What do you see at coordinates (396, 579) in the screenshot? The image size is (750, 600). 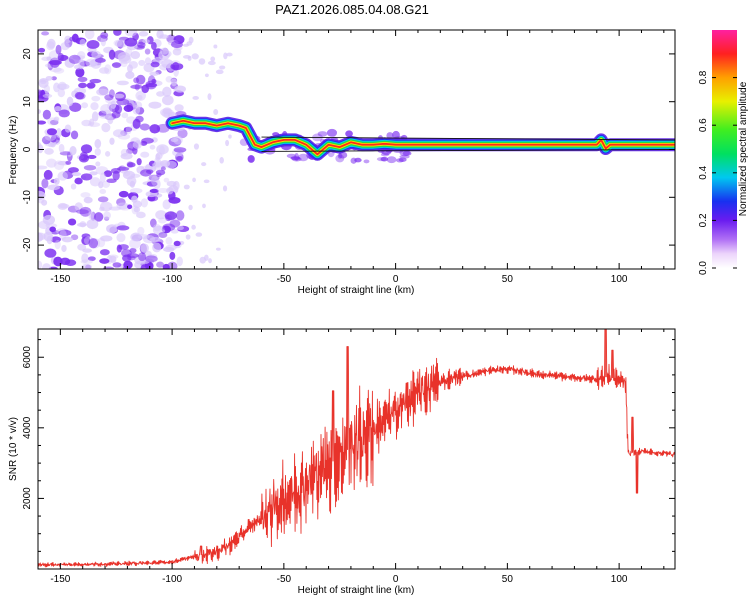 I see `snr-x-tick-label: 0` at bounding box center [396, 579].